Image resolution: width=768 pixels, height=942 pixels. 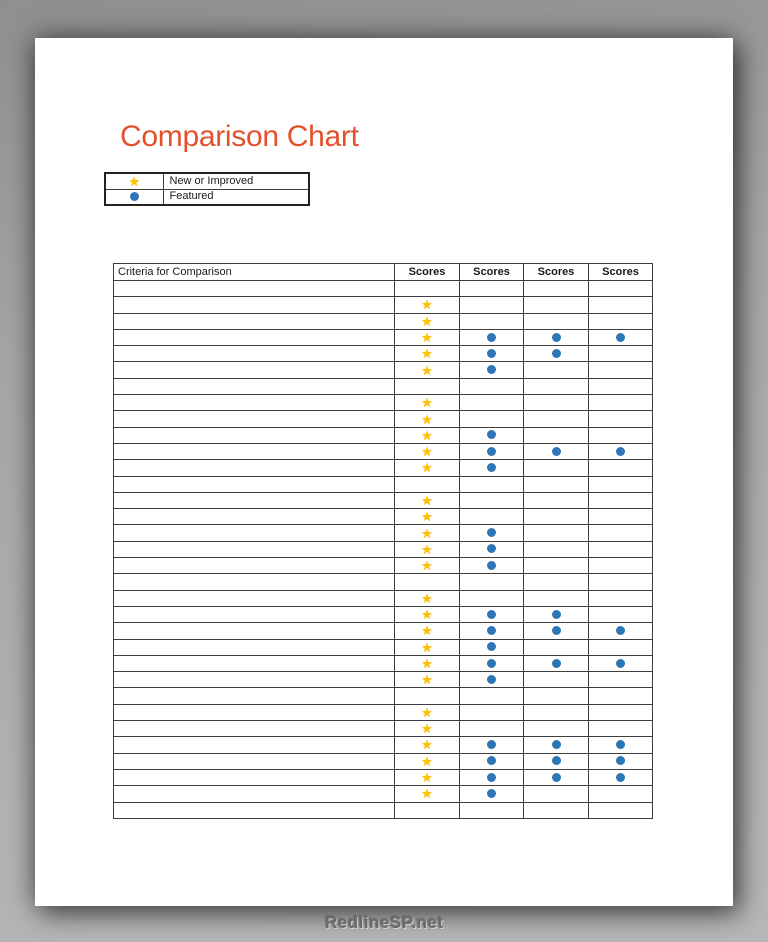 What do you see at coordinates (384, 922) in the screenshot?
I see `watermark: RedlineSP.net` at bounding box center [384, 922].